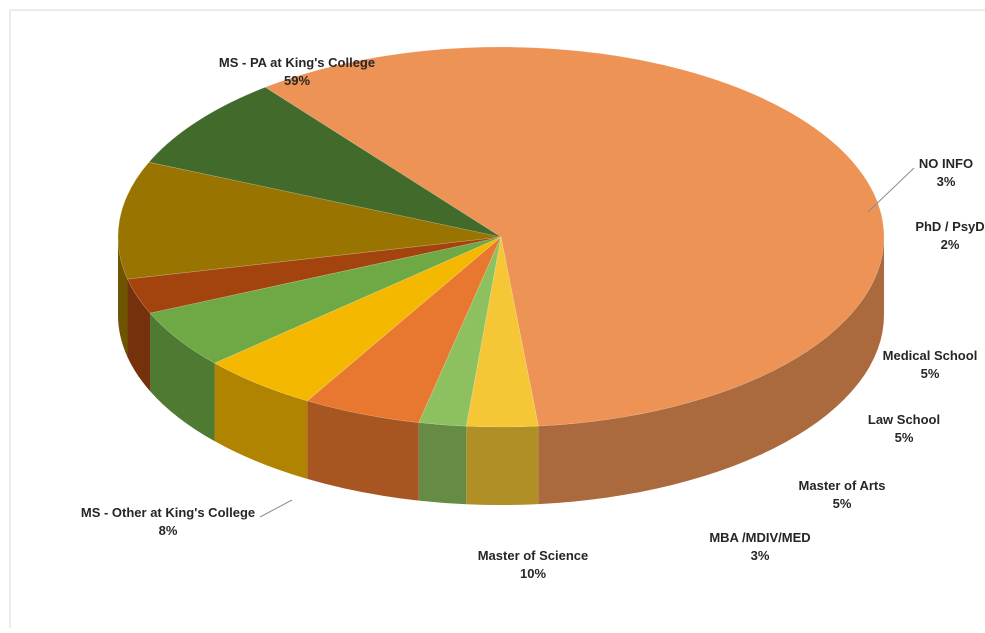 This screenshot has width=985, height=633. What do you see at coordinates (460, 331) in the screenshot?
I see `pie-slice-phd-psyd` at bounding box center [460, 331].